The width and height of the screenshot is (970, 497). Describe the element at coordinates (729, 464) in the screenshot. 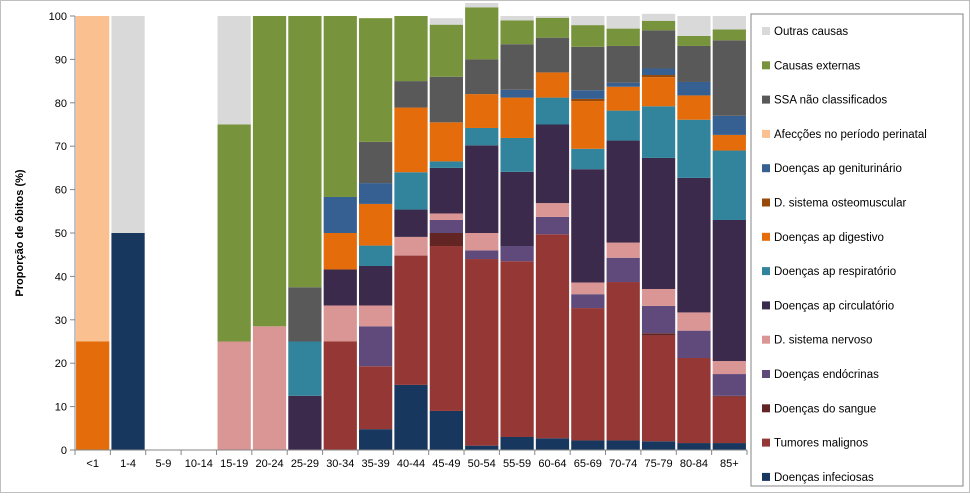

I see `x-tick-label: 85+` at that location.